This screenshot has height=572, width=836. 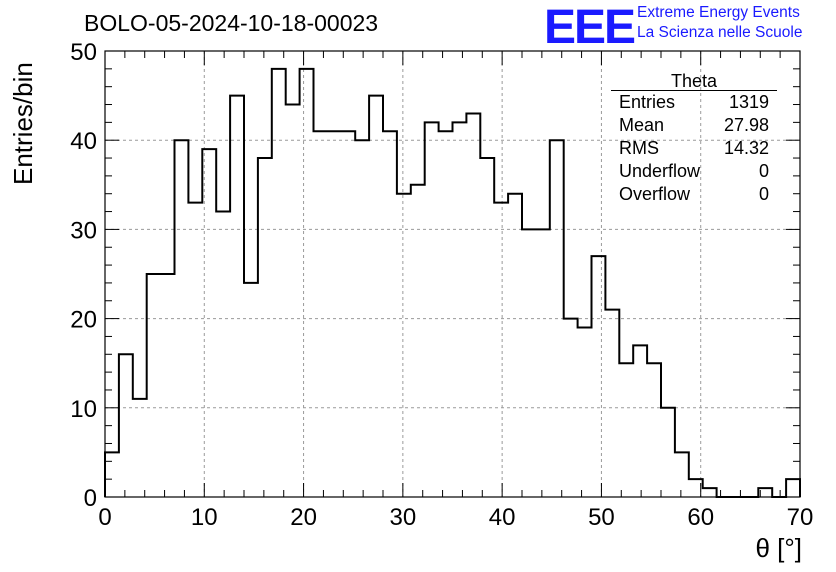 What do you see at coordinates (590, 27) in the screenshot?
I see `eee-logo: EEE` at bounding box center [590, 27].